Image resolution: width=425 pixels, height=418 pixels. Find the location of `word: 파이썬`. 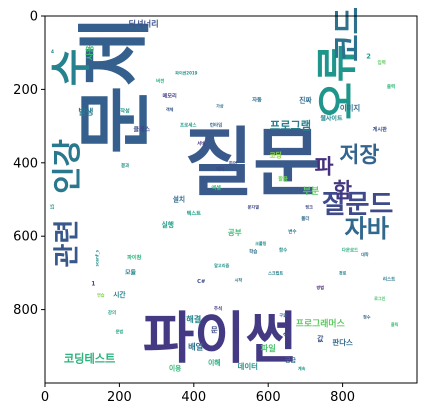

word: 파이썬 is located at coordinates (220, 338).